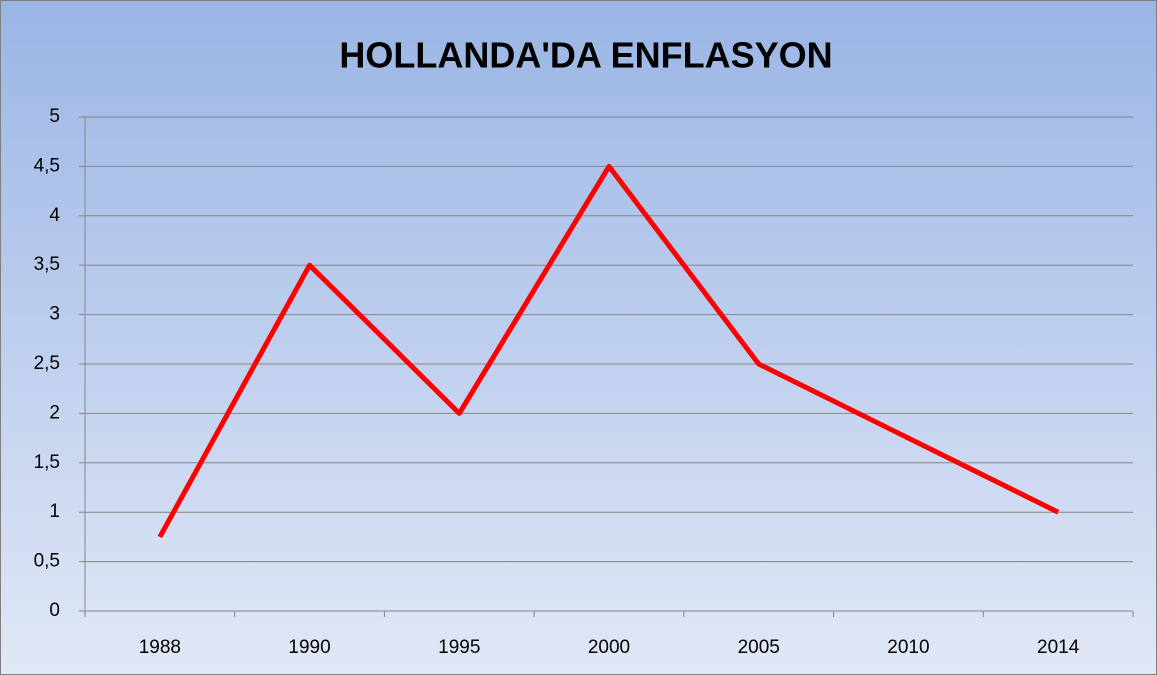  Describe the element at coordinates (309, 647) in the screenshot. I see `x-tick-label: 1990` at that location.